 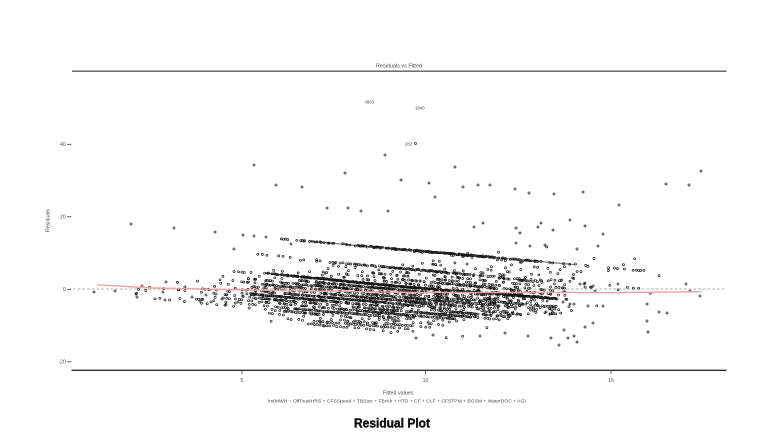 What do you see at coordinates (399, 66) in the screenshot?
I see `svg-text: Residuals vs Fitted` at bounding box center [399, 66].